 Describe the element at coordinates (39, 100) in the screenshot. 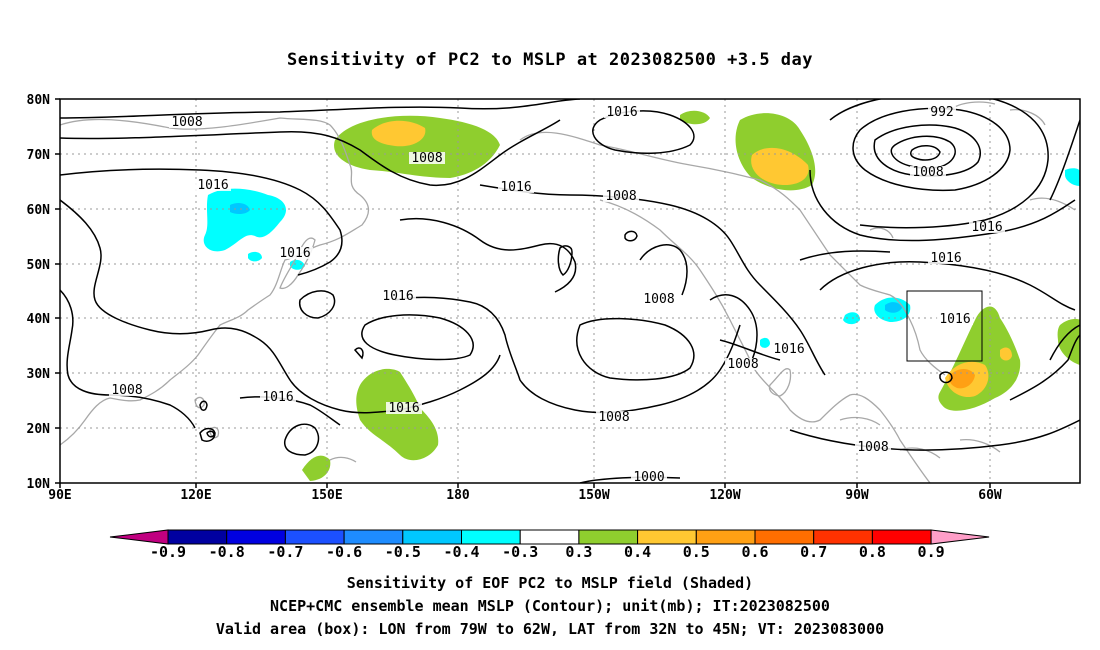

I see `lat-label: 80N` at that location.